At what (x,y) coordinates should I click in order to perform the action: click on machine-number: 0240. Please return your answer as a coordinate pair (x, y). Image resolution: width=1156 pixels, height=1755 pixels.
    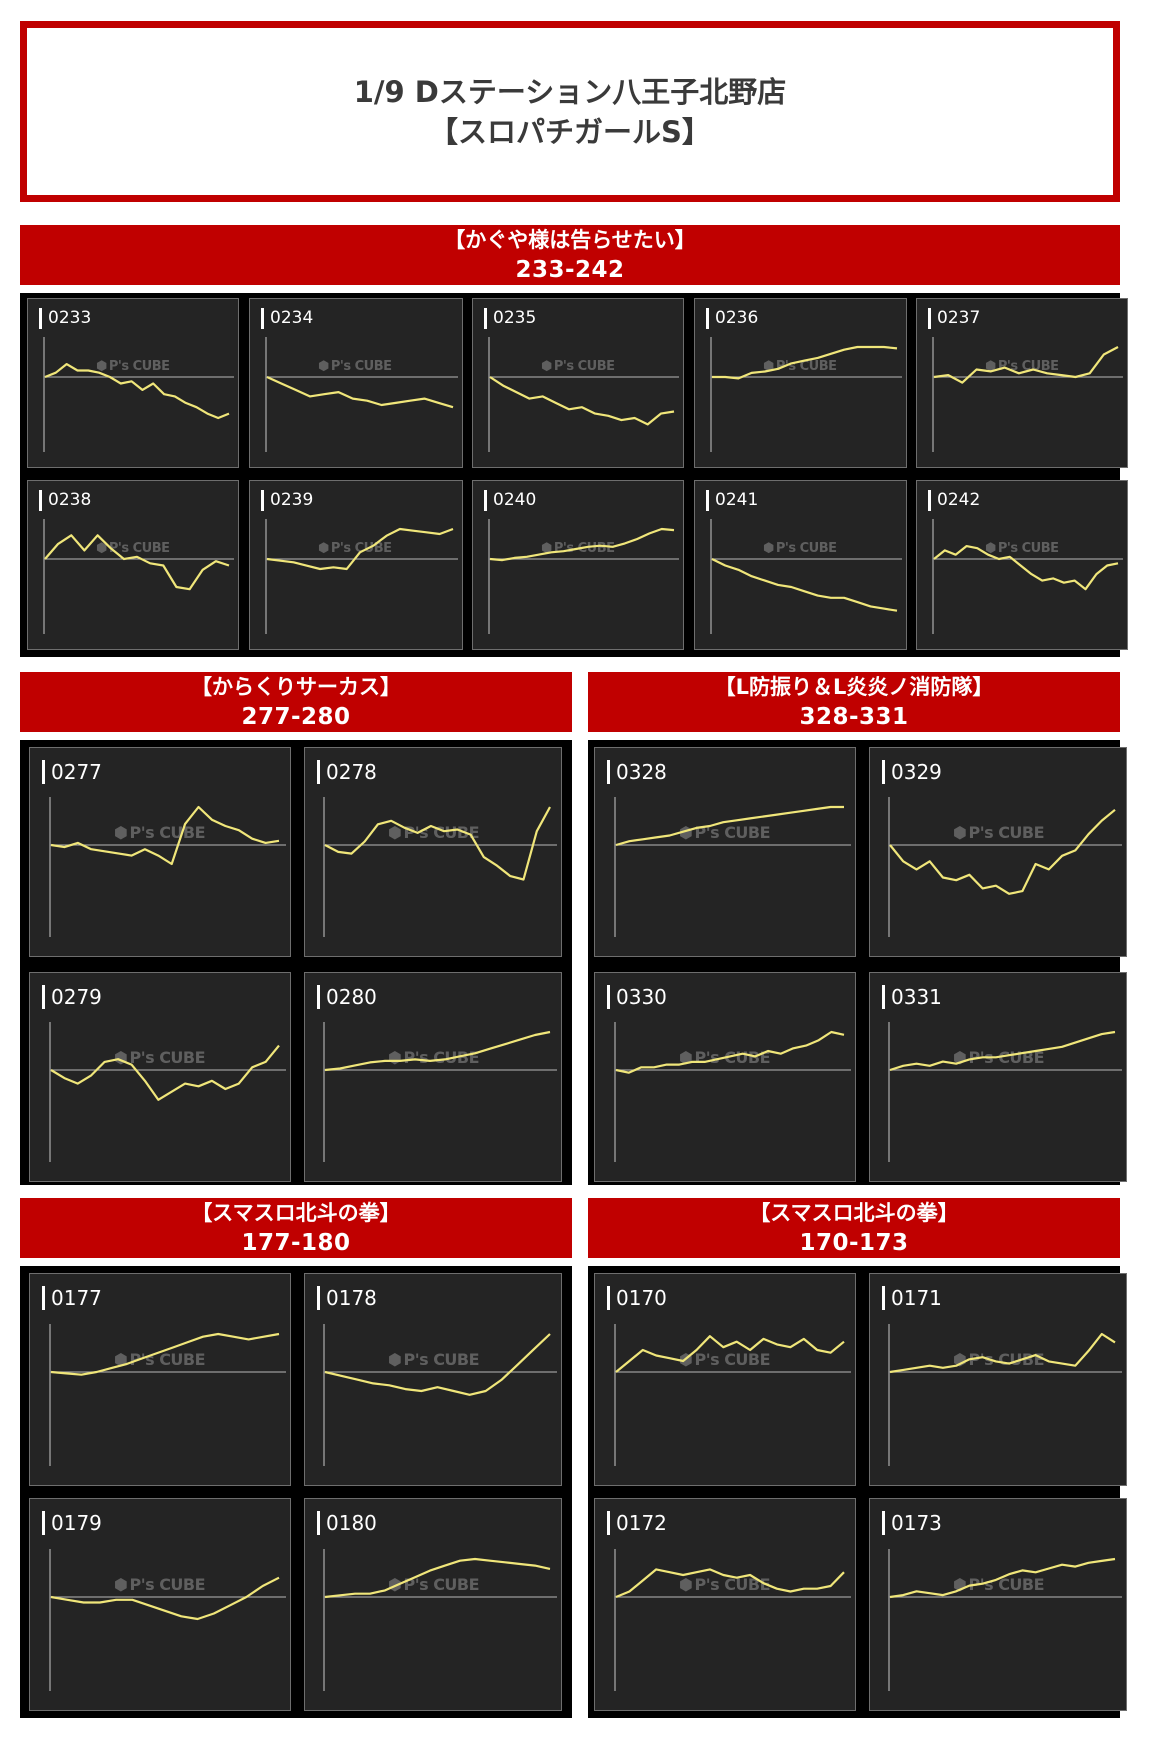
    Looking at the image, I should click on (510, 500).